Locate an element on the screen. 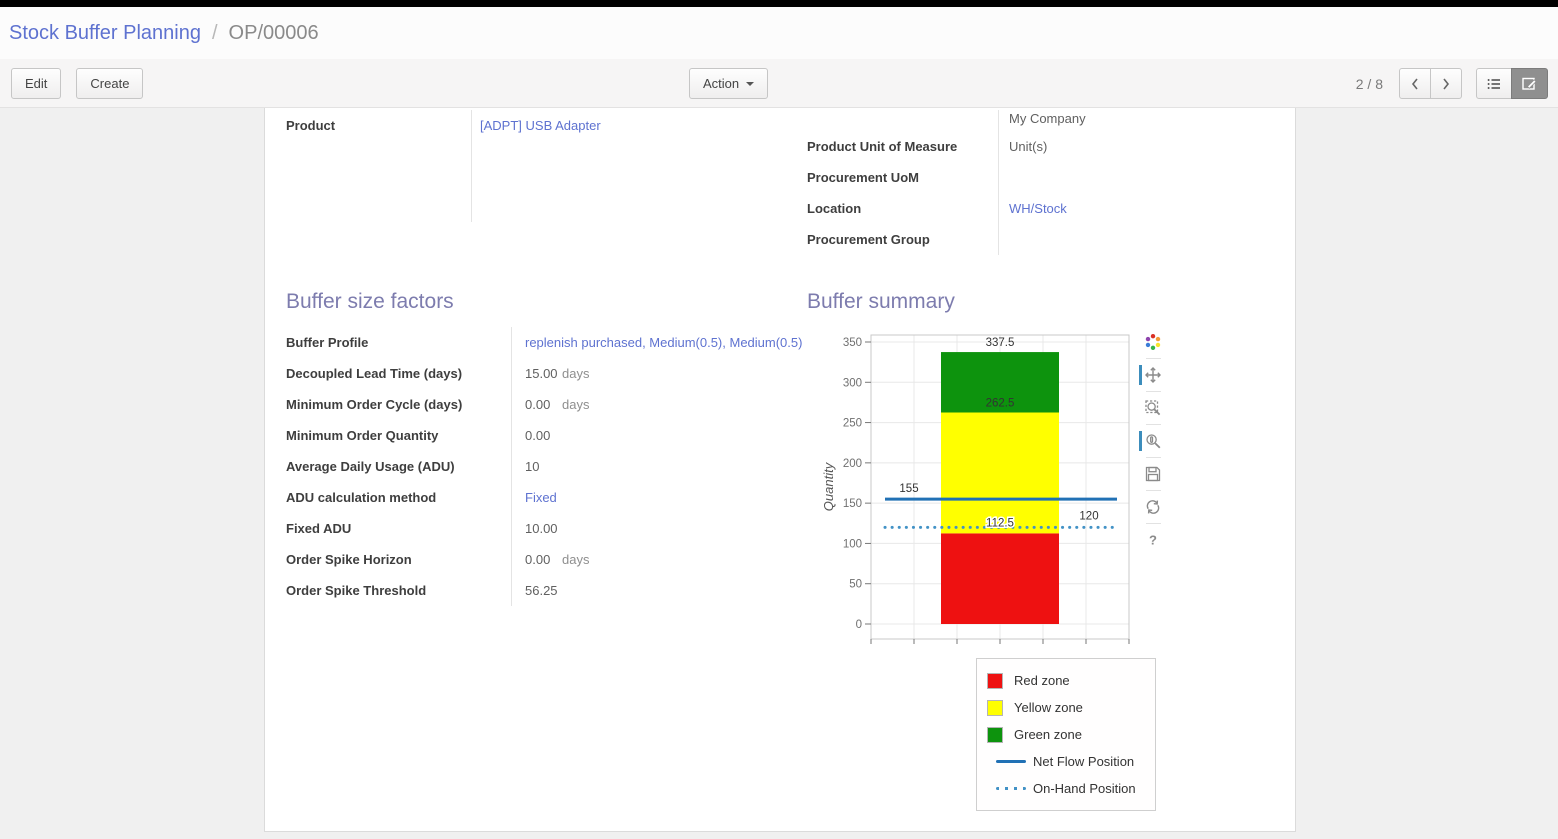  legend-label: On-Hand Position is located at coordinates (1084, 788).